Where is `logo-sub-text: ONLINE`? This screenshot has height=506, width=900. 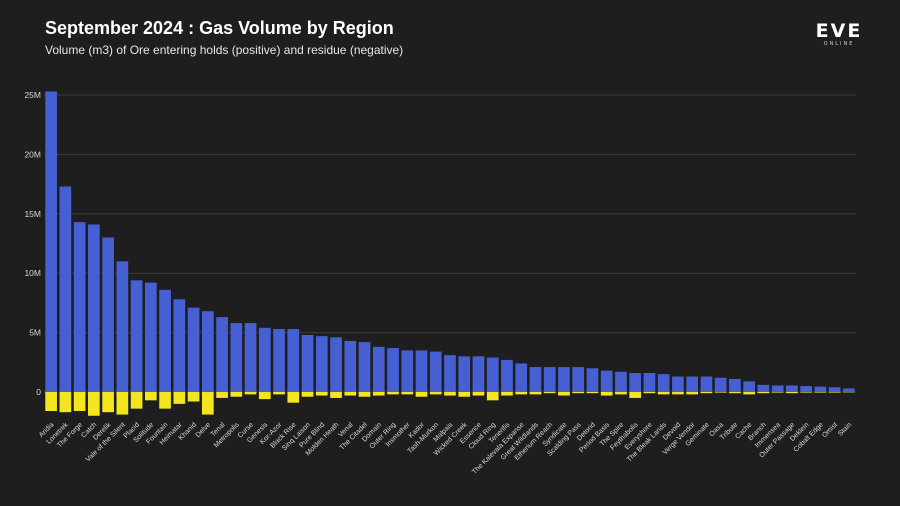
logo-sub-text: ONLINE is located at coordinates (839, 44).